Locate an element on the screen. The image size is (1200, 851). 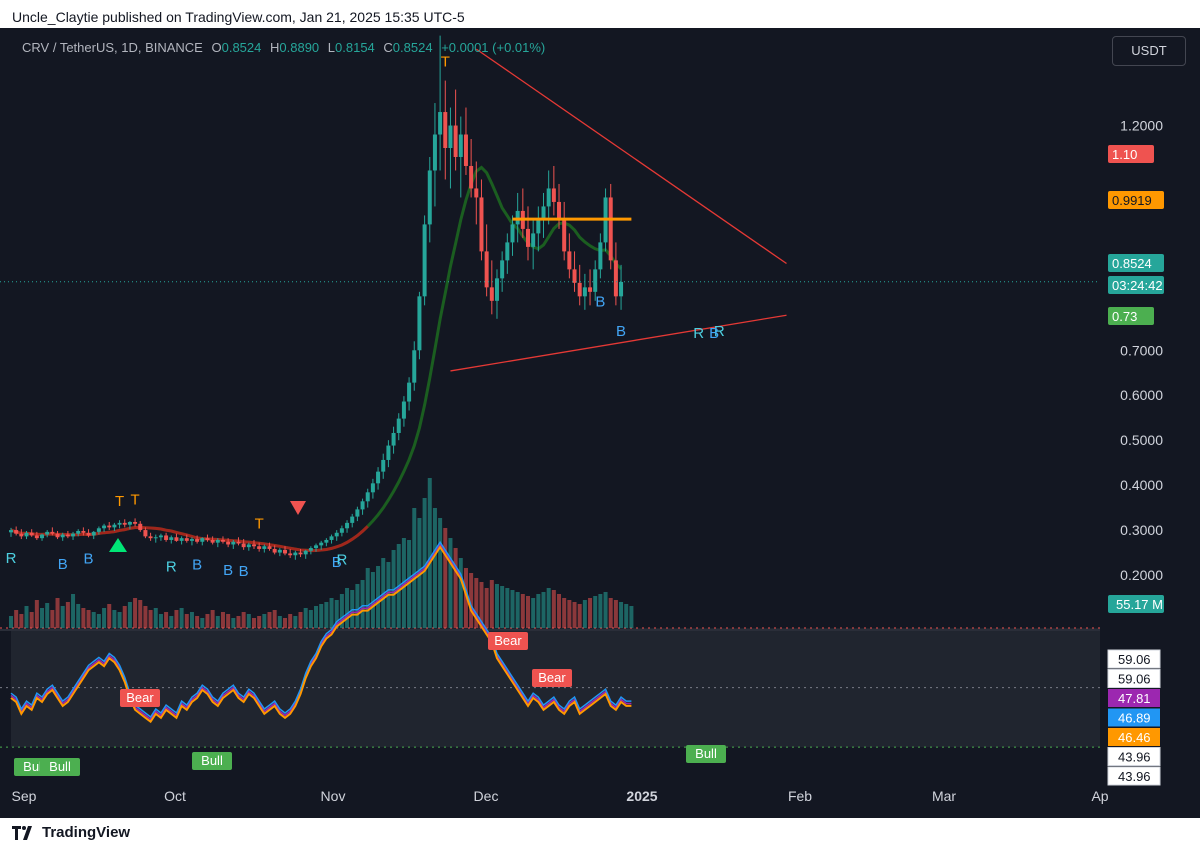
rsi-label-text: 59.06 is located at coordinates (1134, 659).